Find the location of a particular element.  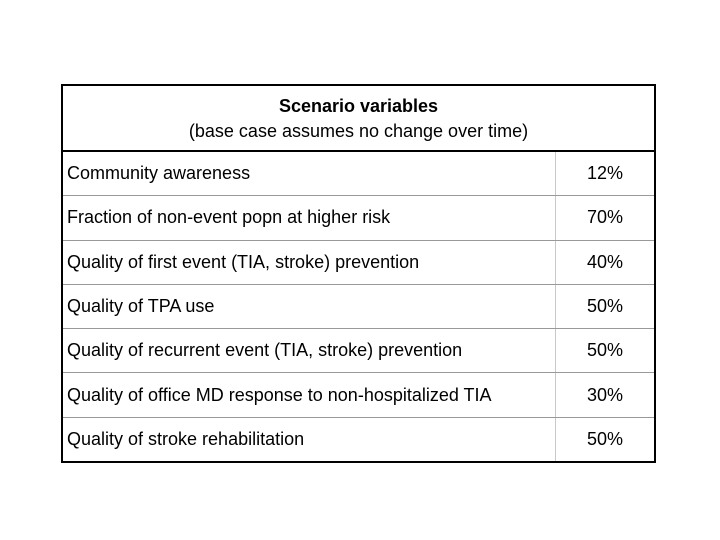

row-label: Quality of TPA use is located at coordinates (141, 305).